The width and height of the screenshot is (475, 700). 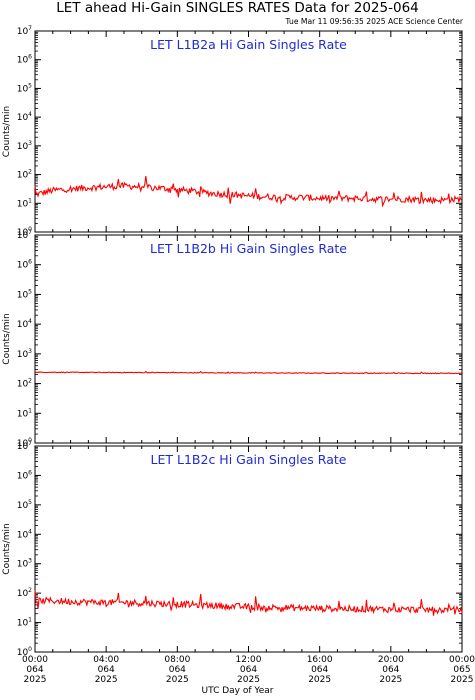 What do you see at coordinates (320, 660) in the screenshot?
I see `x-tick-label: 16:00` at bounding box center [320, 660].